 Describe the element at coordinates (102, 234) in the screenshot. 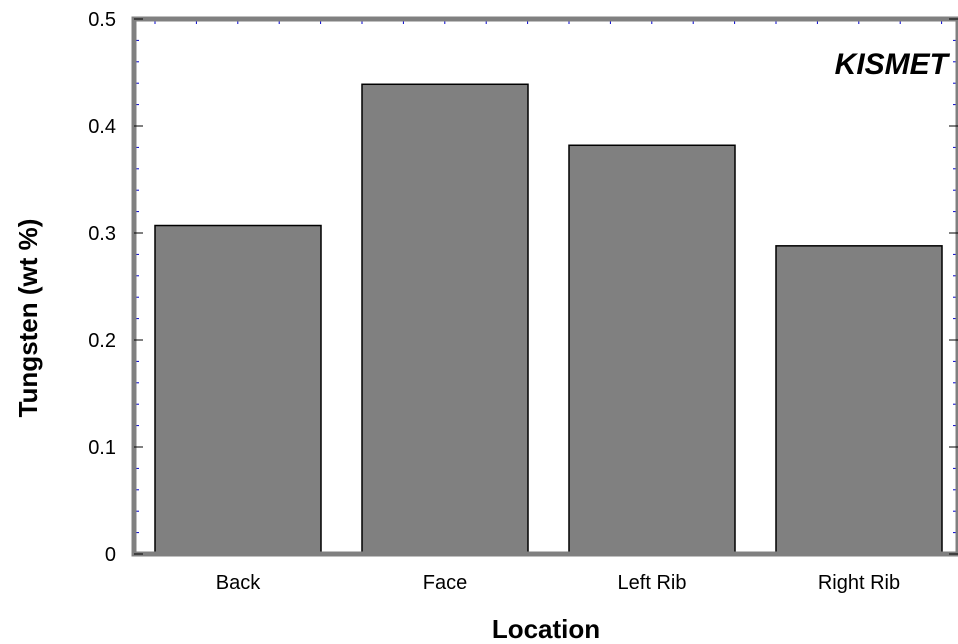

I see `y-tick-label: 0.3` at that location.